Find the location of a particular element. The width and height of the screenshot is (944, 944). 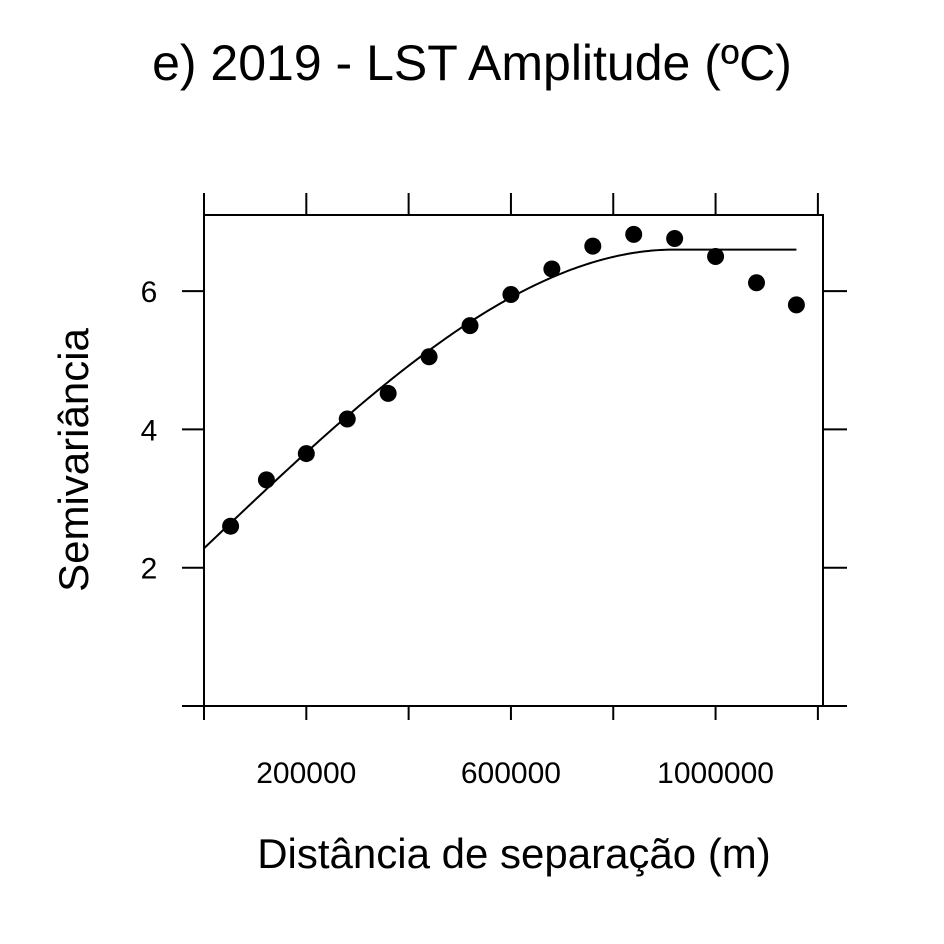

y-axis-tick-labels: 2 4 6 is located at coordinates (149, 431).